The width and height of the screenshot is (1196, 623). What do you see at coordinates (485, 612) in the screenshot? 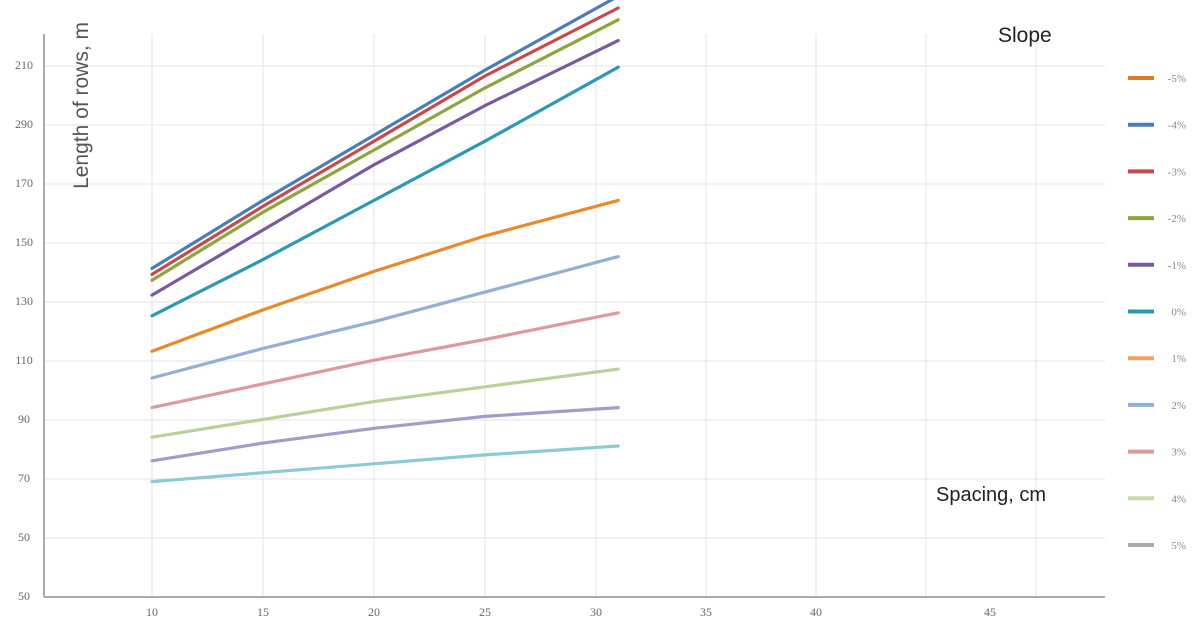
I see `x-tick-label: 25` at bounding box center [485, 612].